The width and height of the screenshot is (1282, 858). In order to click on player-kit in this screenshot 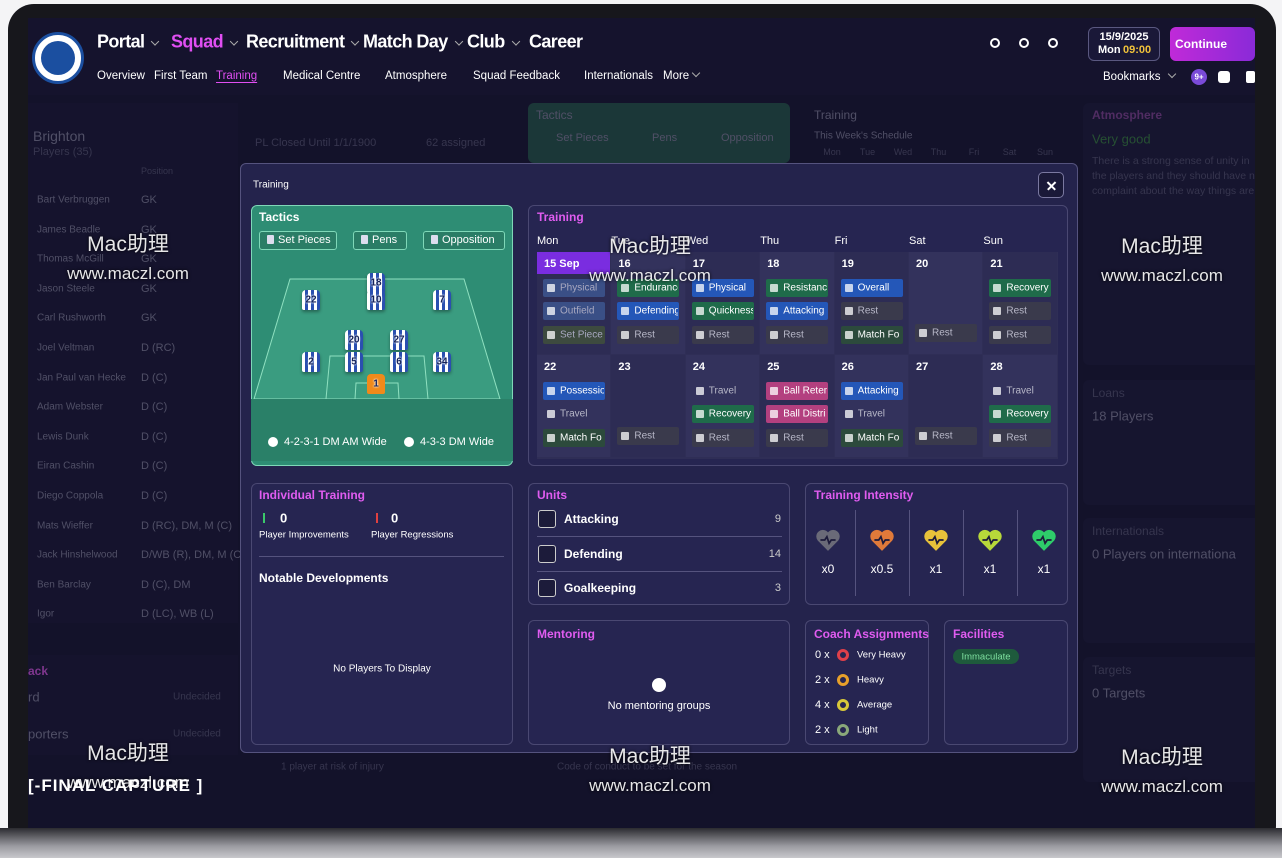, I will do `click(442, 300)`.